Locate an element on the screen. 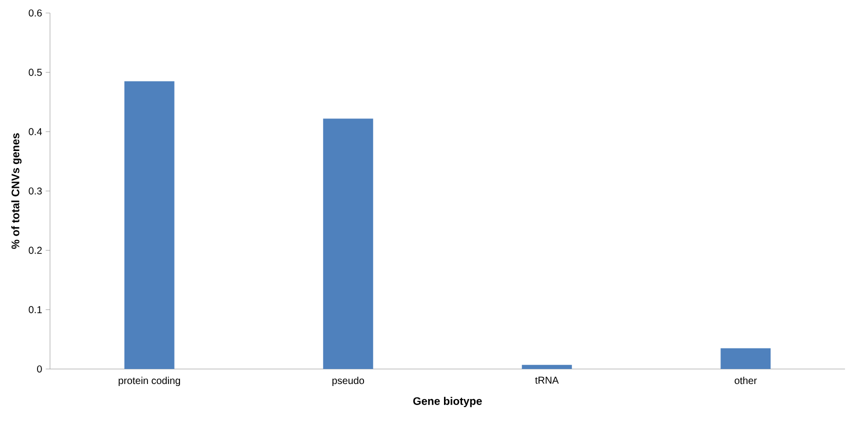 Image resolution: width=852 pixels, height=436 pixels. y-tick-label: 0.3 is located at coordinates (35, 191).